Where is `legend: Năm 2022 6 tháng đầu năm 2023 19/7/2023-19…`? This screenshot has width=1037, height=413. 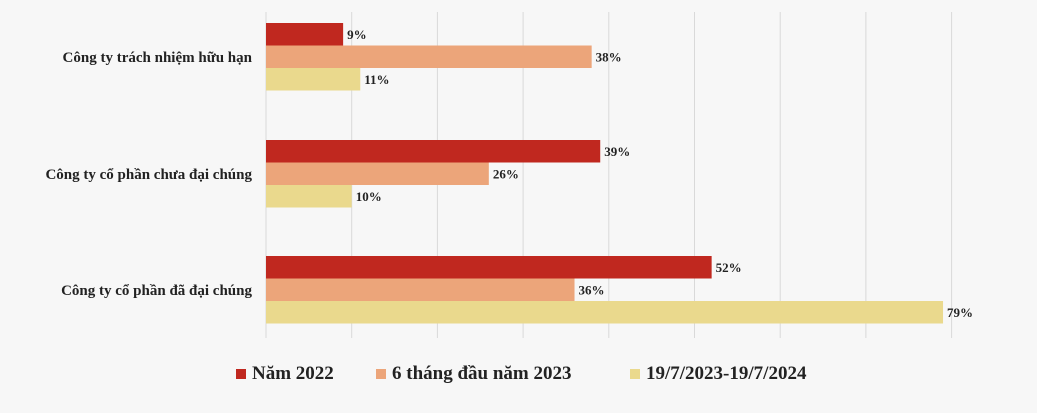 legend: Năm 2022 6 tháng đầu năm 2023 19/7/2023-19… is located at coordinates (521, 373).